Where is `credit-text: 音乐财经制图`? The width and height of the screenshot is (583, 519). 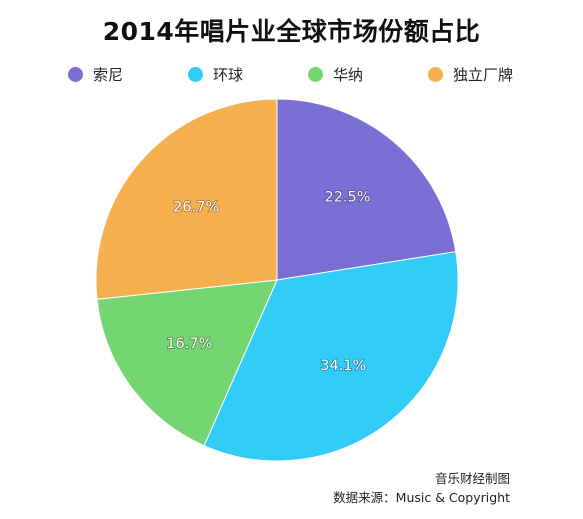
credit-text: 音乐财经制图 is located at coordinates (472, 478).